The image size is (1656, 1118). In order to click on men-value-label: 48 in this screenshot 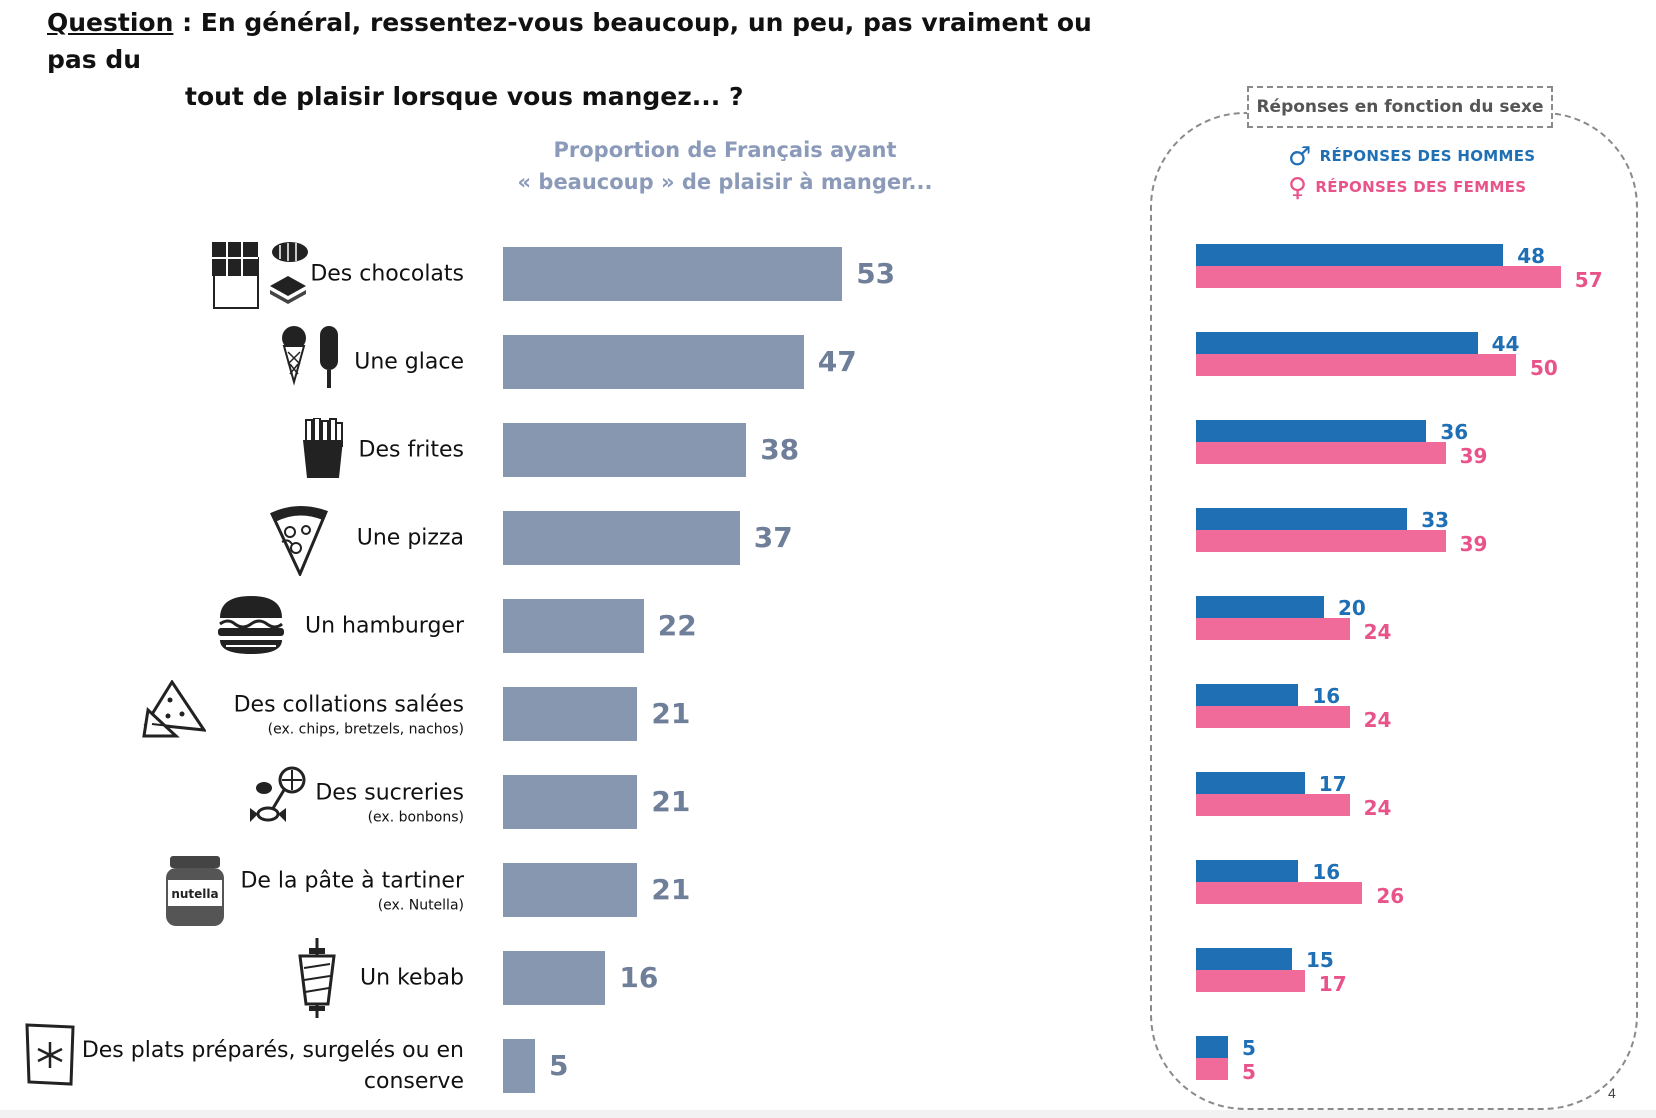, I will do `click(1531, 256)`.